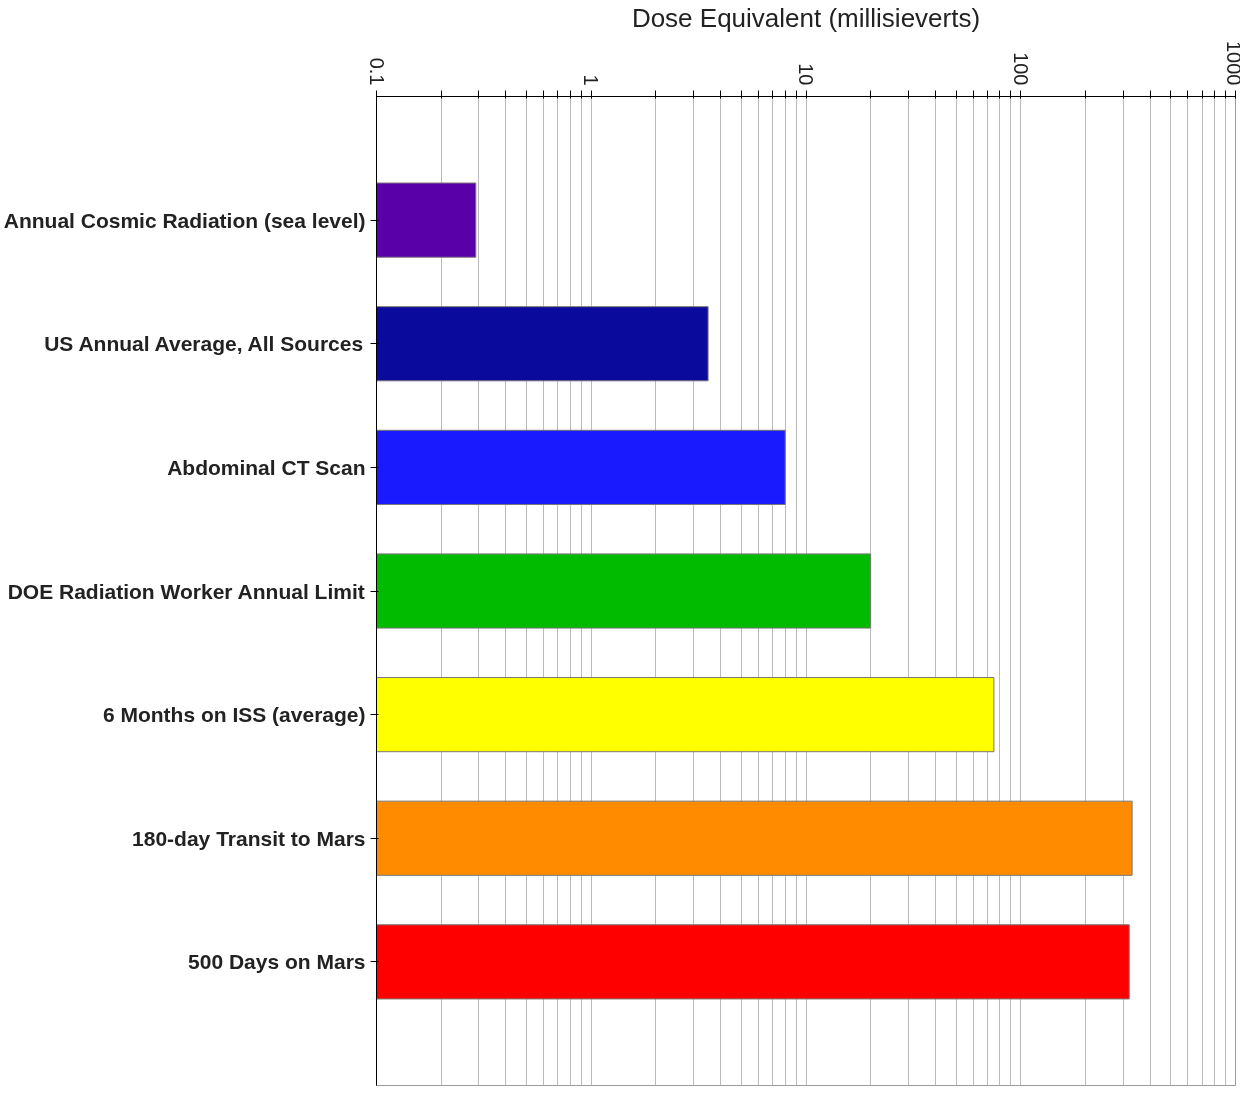 The width and height of the screenshot is (1253, 1099). Describe the element at coordinates (806, 18) in the screenshot. I see `x-axis-title: Dose Equivalent (millisieverts)` at that location.